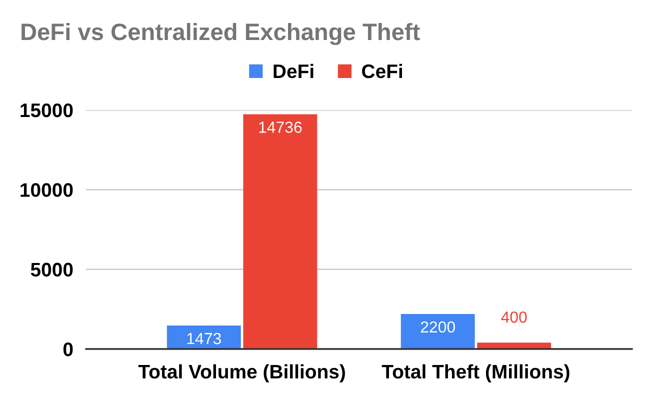 The height and width of the screenshot is (404, 653). I want to click on data-label: 400, so click(514, 317).